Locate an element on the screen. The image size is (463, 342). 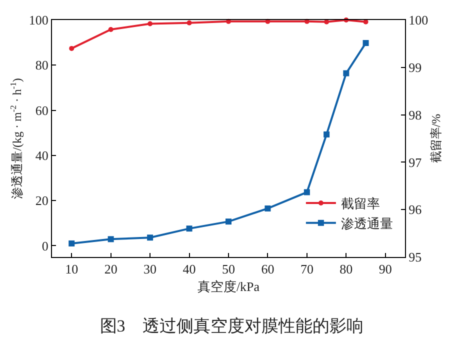
y2-tick-label: 99 is located at coordinates (415, 67).